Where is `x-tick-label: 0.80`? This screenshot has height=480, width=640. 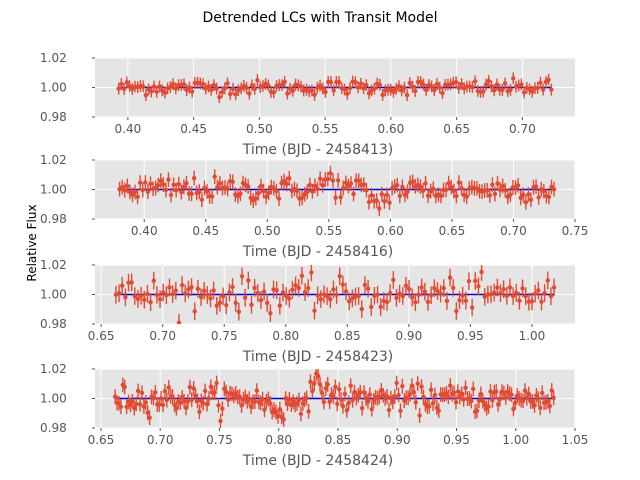 x-tick-label: 0.80 is located at coordinates (285, 336).